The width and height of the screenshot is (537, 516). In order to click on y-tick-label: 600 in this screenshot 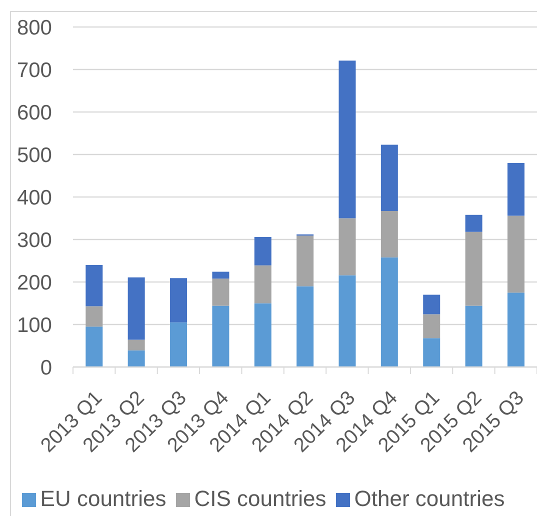, I will do `click(34, 112)`.